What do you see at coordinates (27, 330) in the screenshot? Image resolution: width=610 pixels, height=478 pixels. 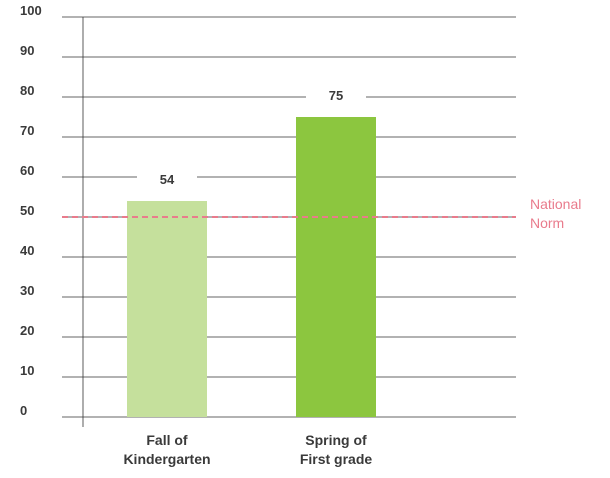 I see `y-tick-label: 20` at bounding box center [27, 330].